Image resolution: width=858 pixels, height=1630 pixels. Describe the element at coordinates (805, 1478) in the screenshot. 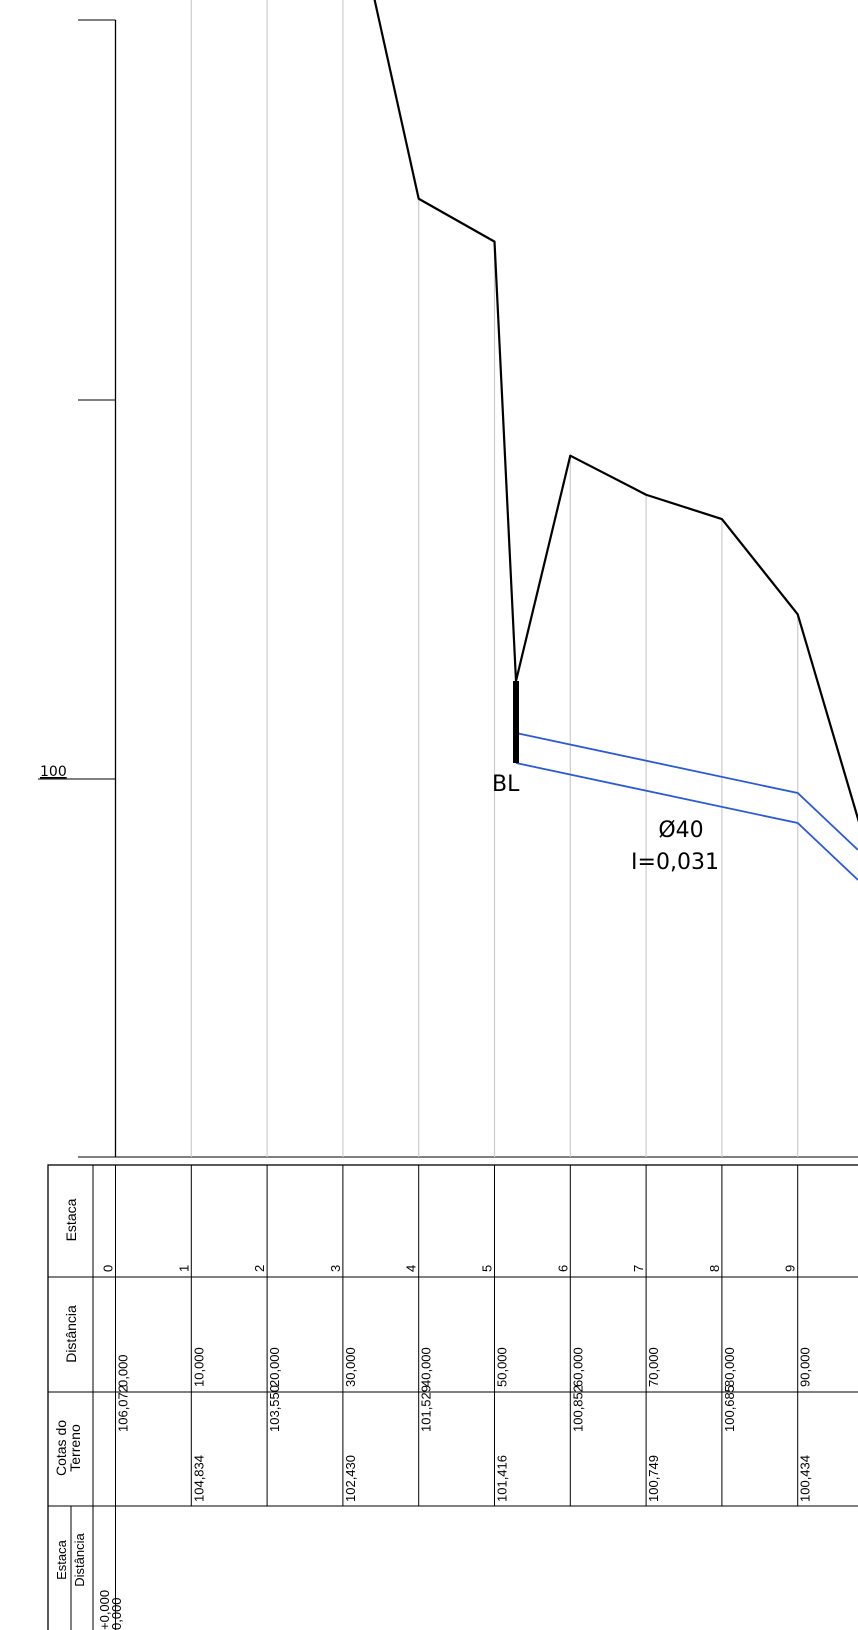

I see `station-cota-label: 100,434` at that location.